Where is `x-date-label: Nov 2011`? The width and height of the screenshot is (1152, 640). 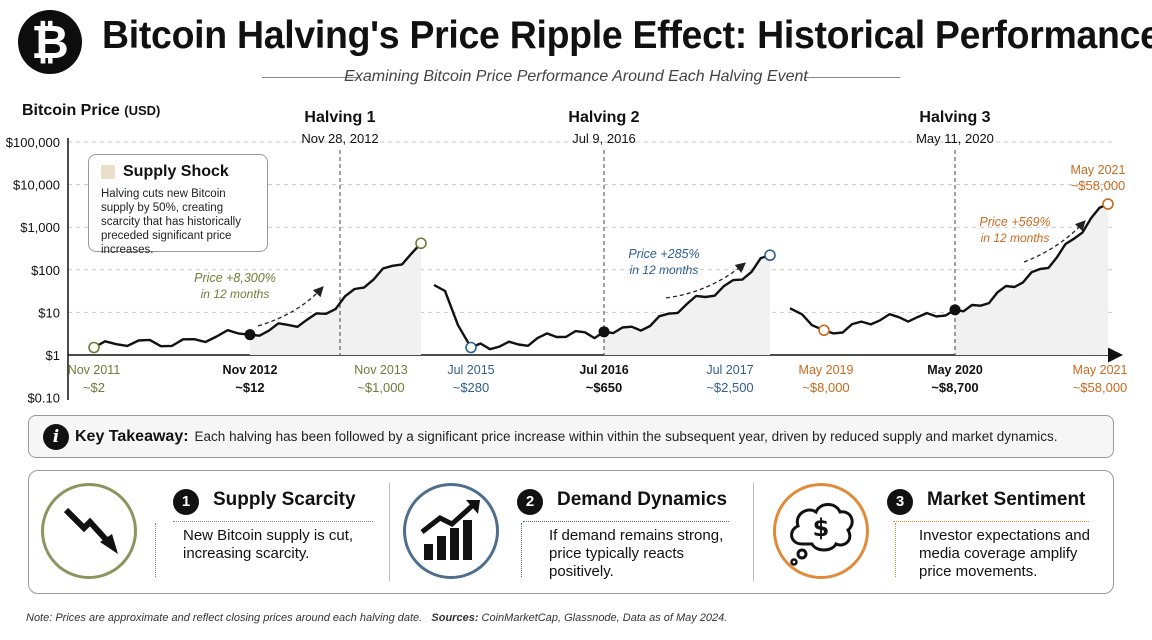 x-date-label: Nov 2011 is located at coordinates (94, 370).